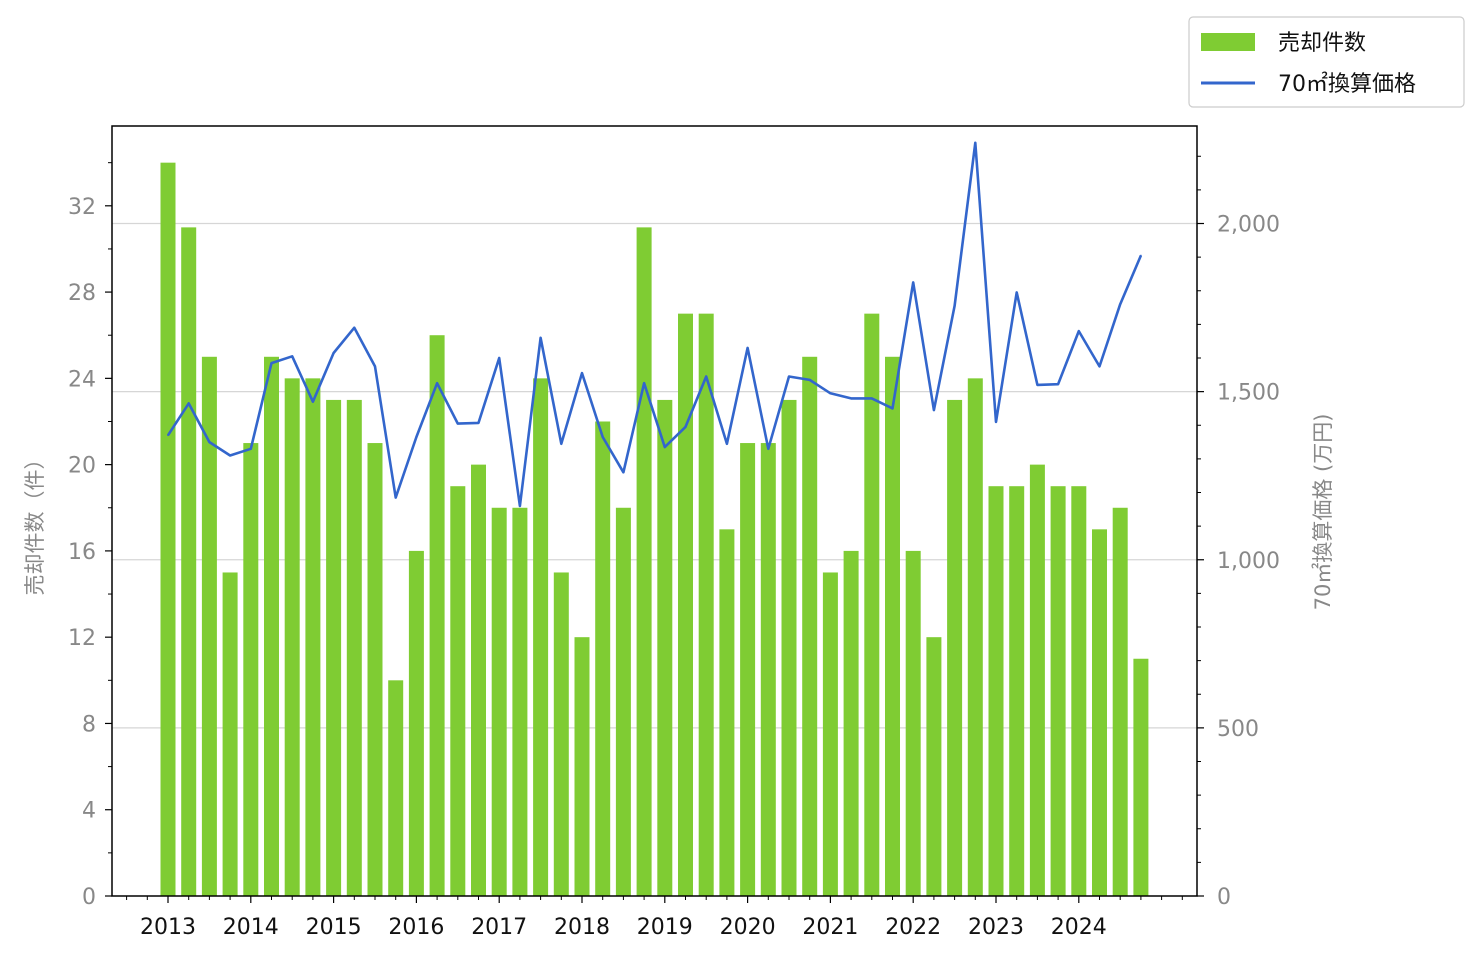 This screenshot has width=1482, height=961. What do you see at coordinates (89, 724) in the screenshot?
I see `y-left-tick-label: 8` at bounding box center [89, 724].